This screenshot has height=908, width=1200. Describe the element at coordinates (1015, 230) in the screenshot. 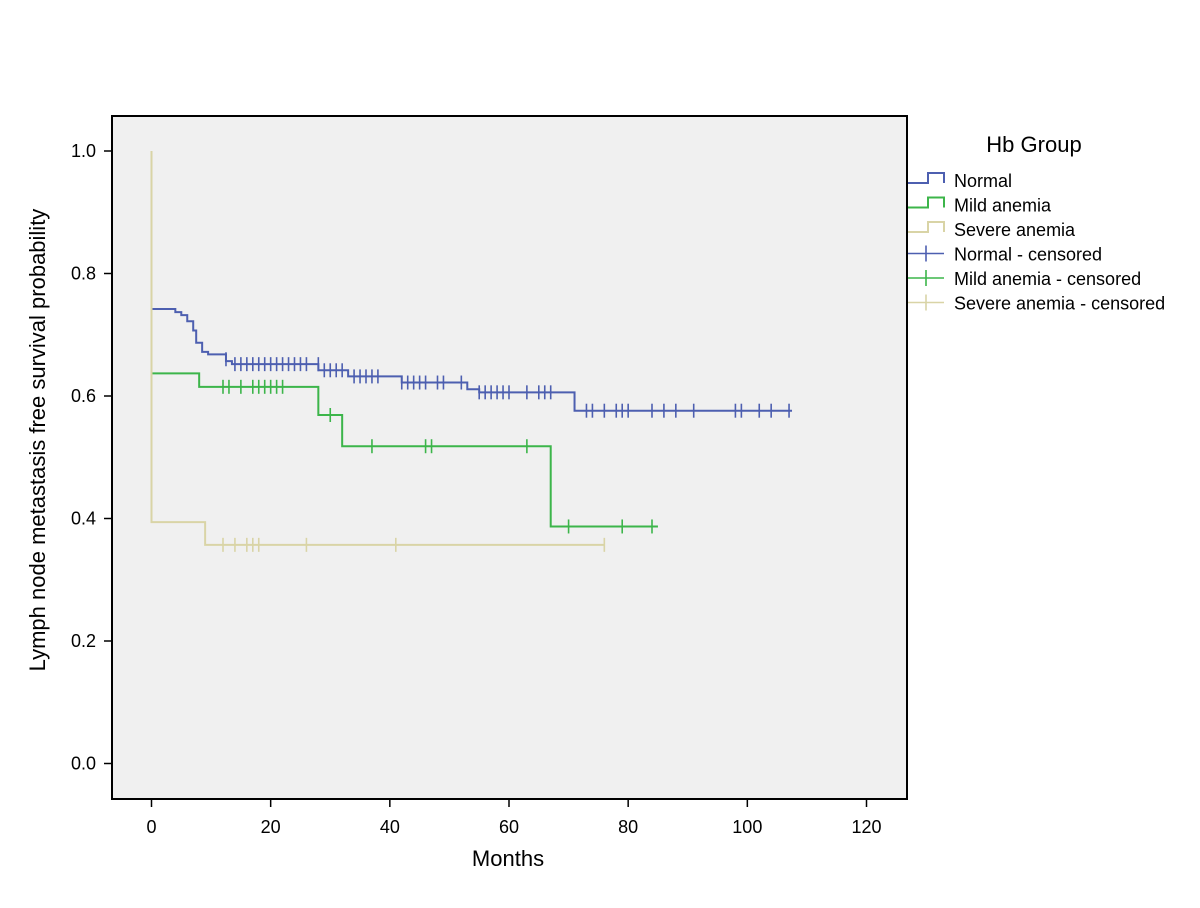

I see `legend-label-severe-anemia: Severe anemia` at that location.